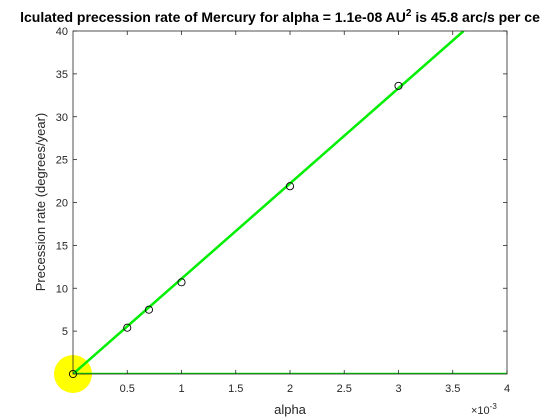  I want to click on chart-title-suffix: is 45.8 arc/s per ce, so click(475, 17).